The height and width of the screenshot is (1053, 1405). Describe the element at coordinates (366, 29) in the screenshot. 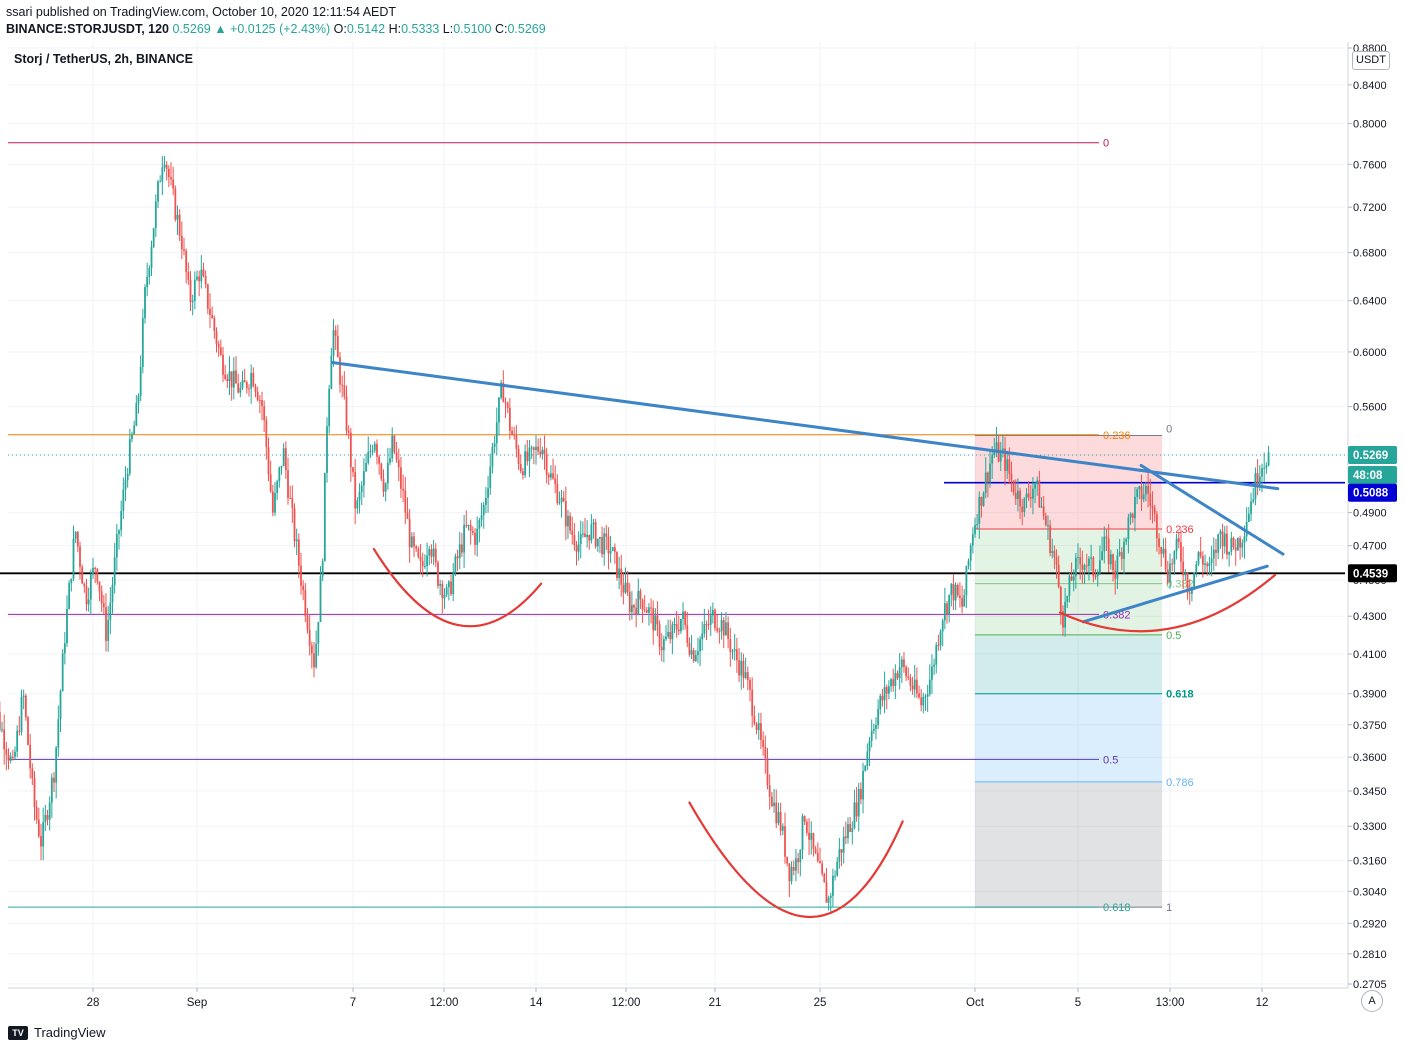

I see `open-value: 0.5142` at that location.